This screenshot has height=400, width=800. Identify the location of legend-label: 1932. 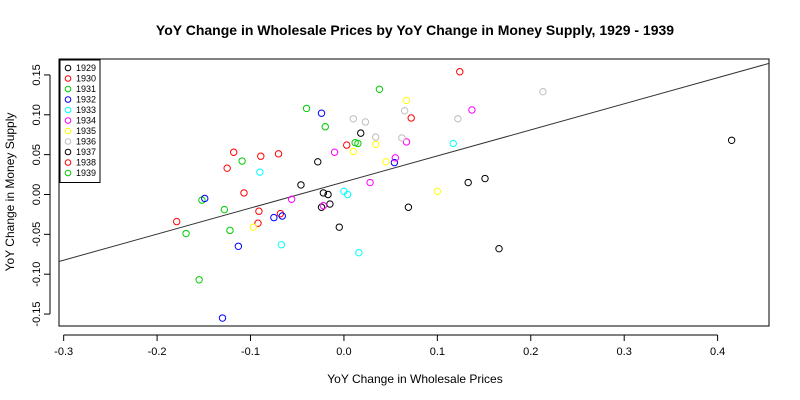
(86, 100).